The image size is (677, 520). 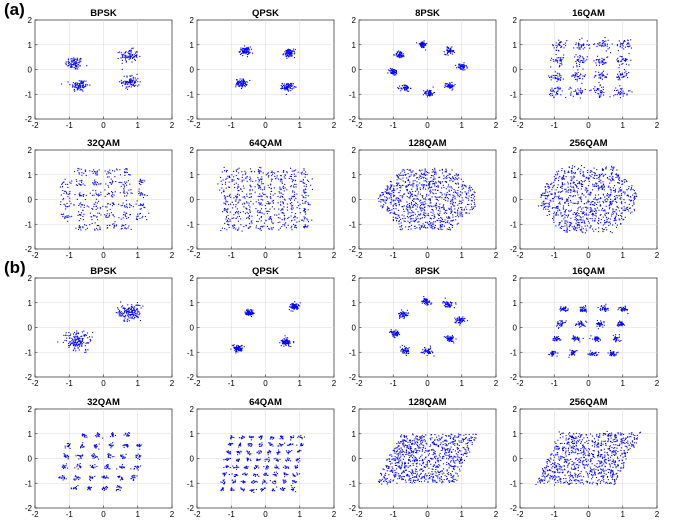 I want to click on y-tick-label: 1, so click(x=30, y=45).